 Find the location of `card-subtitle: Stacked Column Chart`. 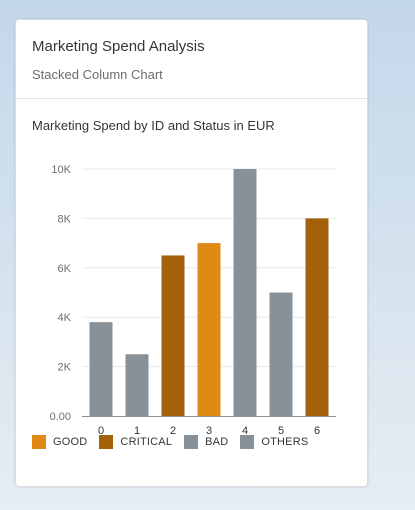

card-subtitle: Stacked Column Chart is located at coordinates (97, 74).